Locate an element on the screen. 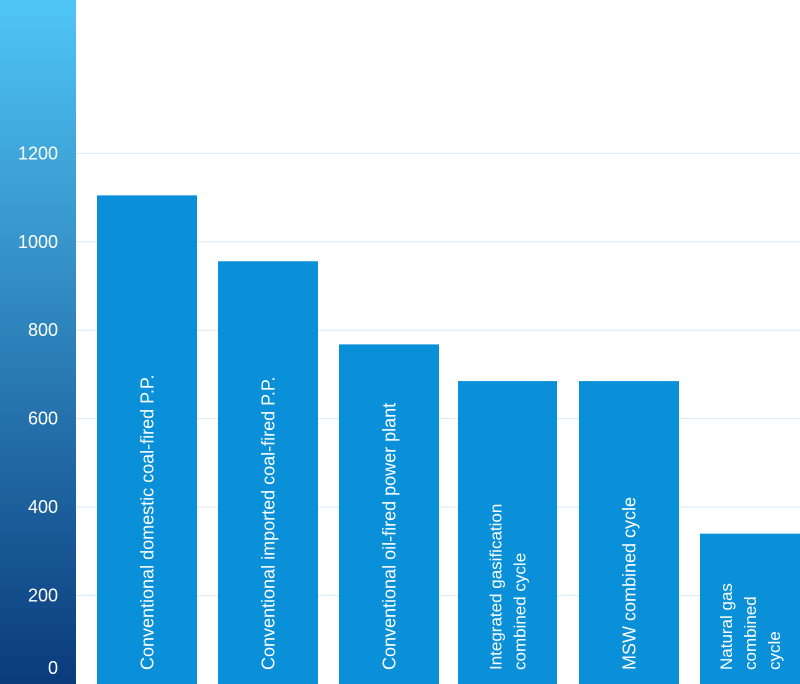  y-tick-label: 1000 is located at coordinates (38, 242).